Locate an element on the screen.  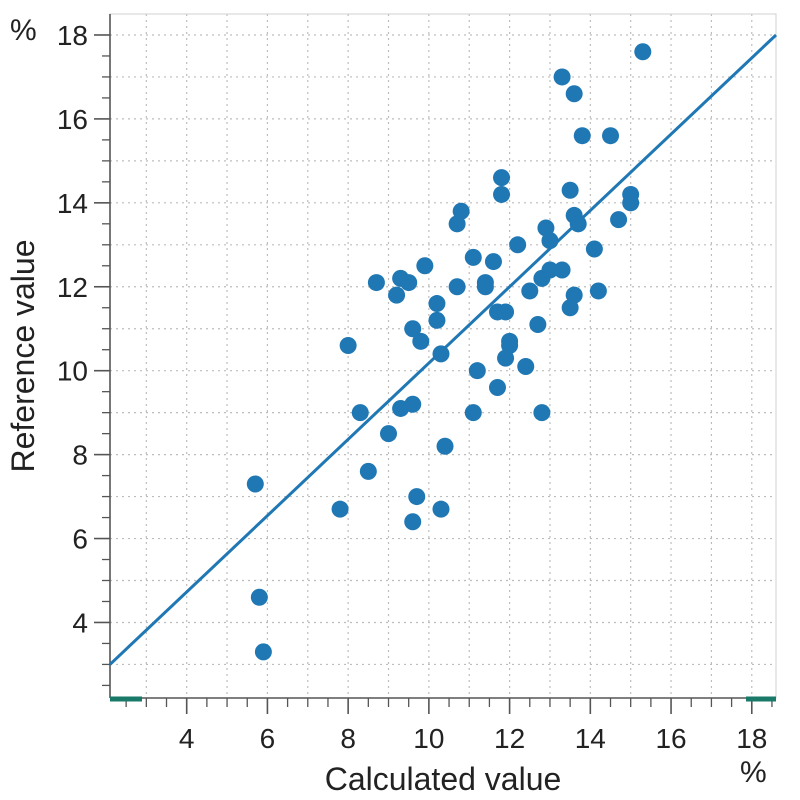
x-tick-label: 6 is located at coordinates (268, 738).